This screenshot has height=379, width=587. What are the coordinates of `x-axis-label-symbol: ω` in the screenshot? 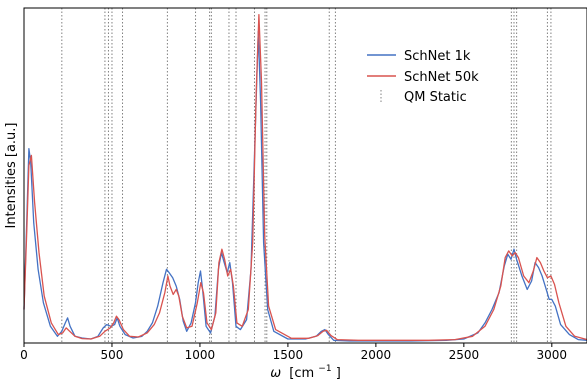 It's located at (275, 372).